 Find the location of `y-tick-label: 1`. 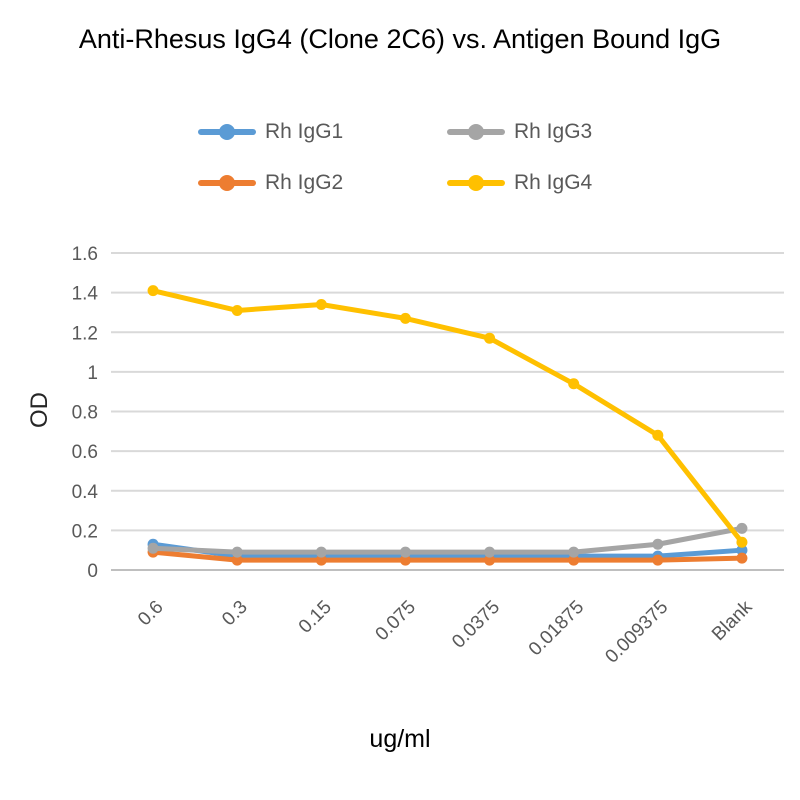

y-tick-label: 1 is located at coordinates (92, 373).